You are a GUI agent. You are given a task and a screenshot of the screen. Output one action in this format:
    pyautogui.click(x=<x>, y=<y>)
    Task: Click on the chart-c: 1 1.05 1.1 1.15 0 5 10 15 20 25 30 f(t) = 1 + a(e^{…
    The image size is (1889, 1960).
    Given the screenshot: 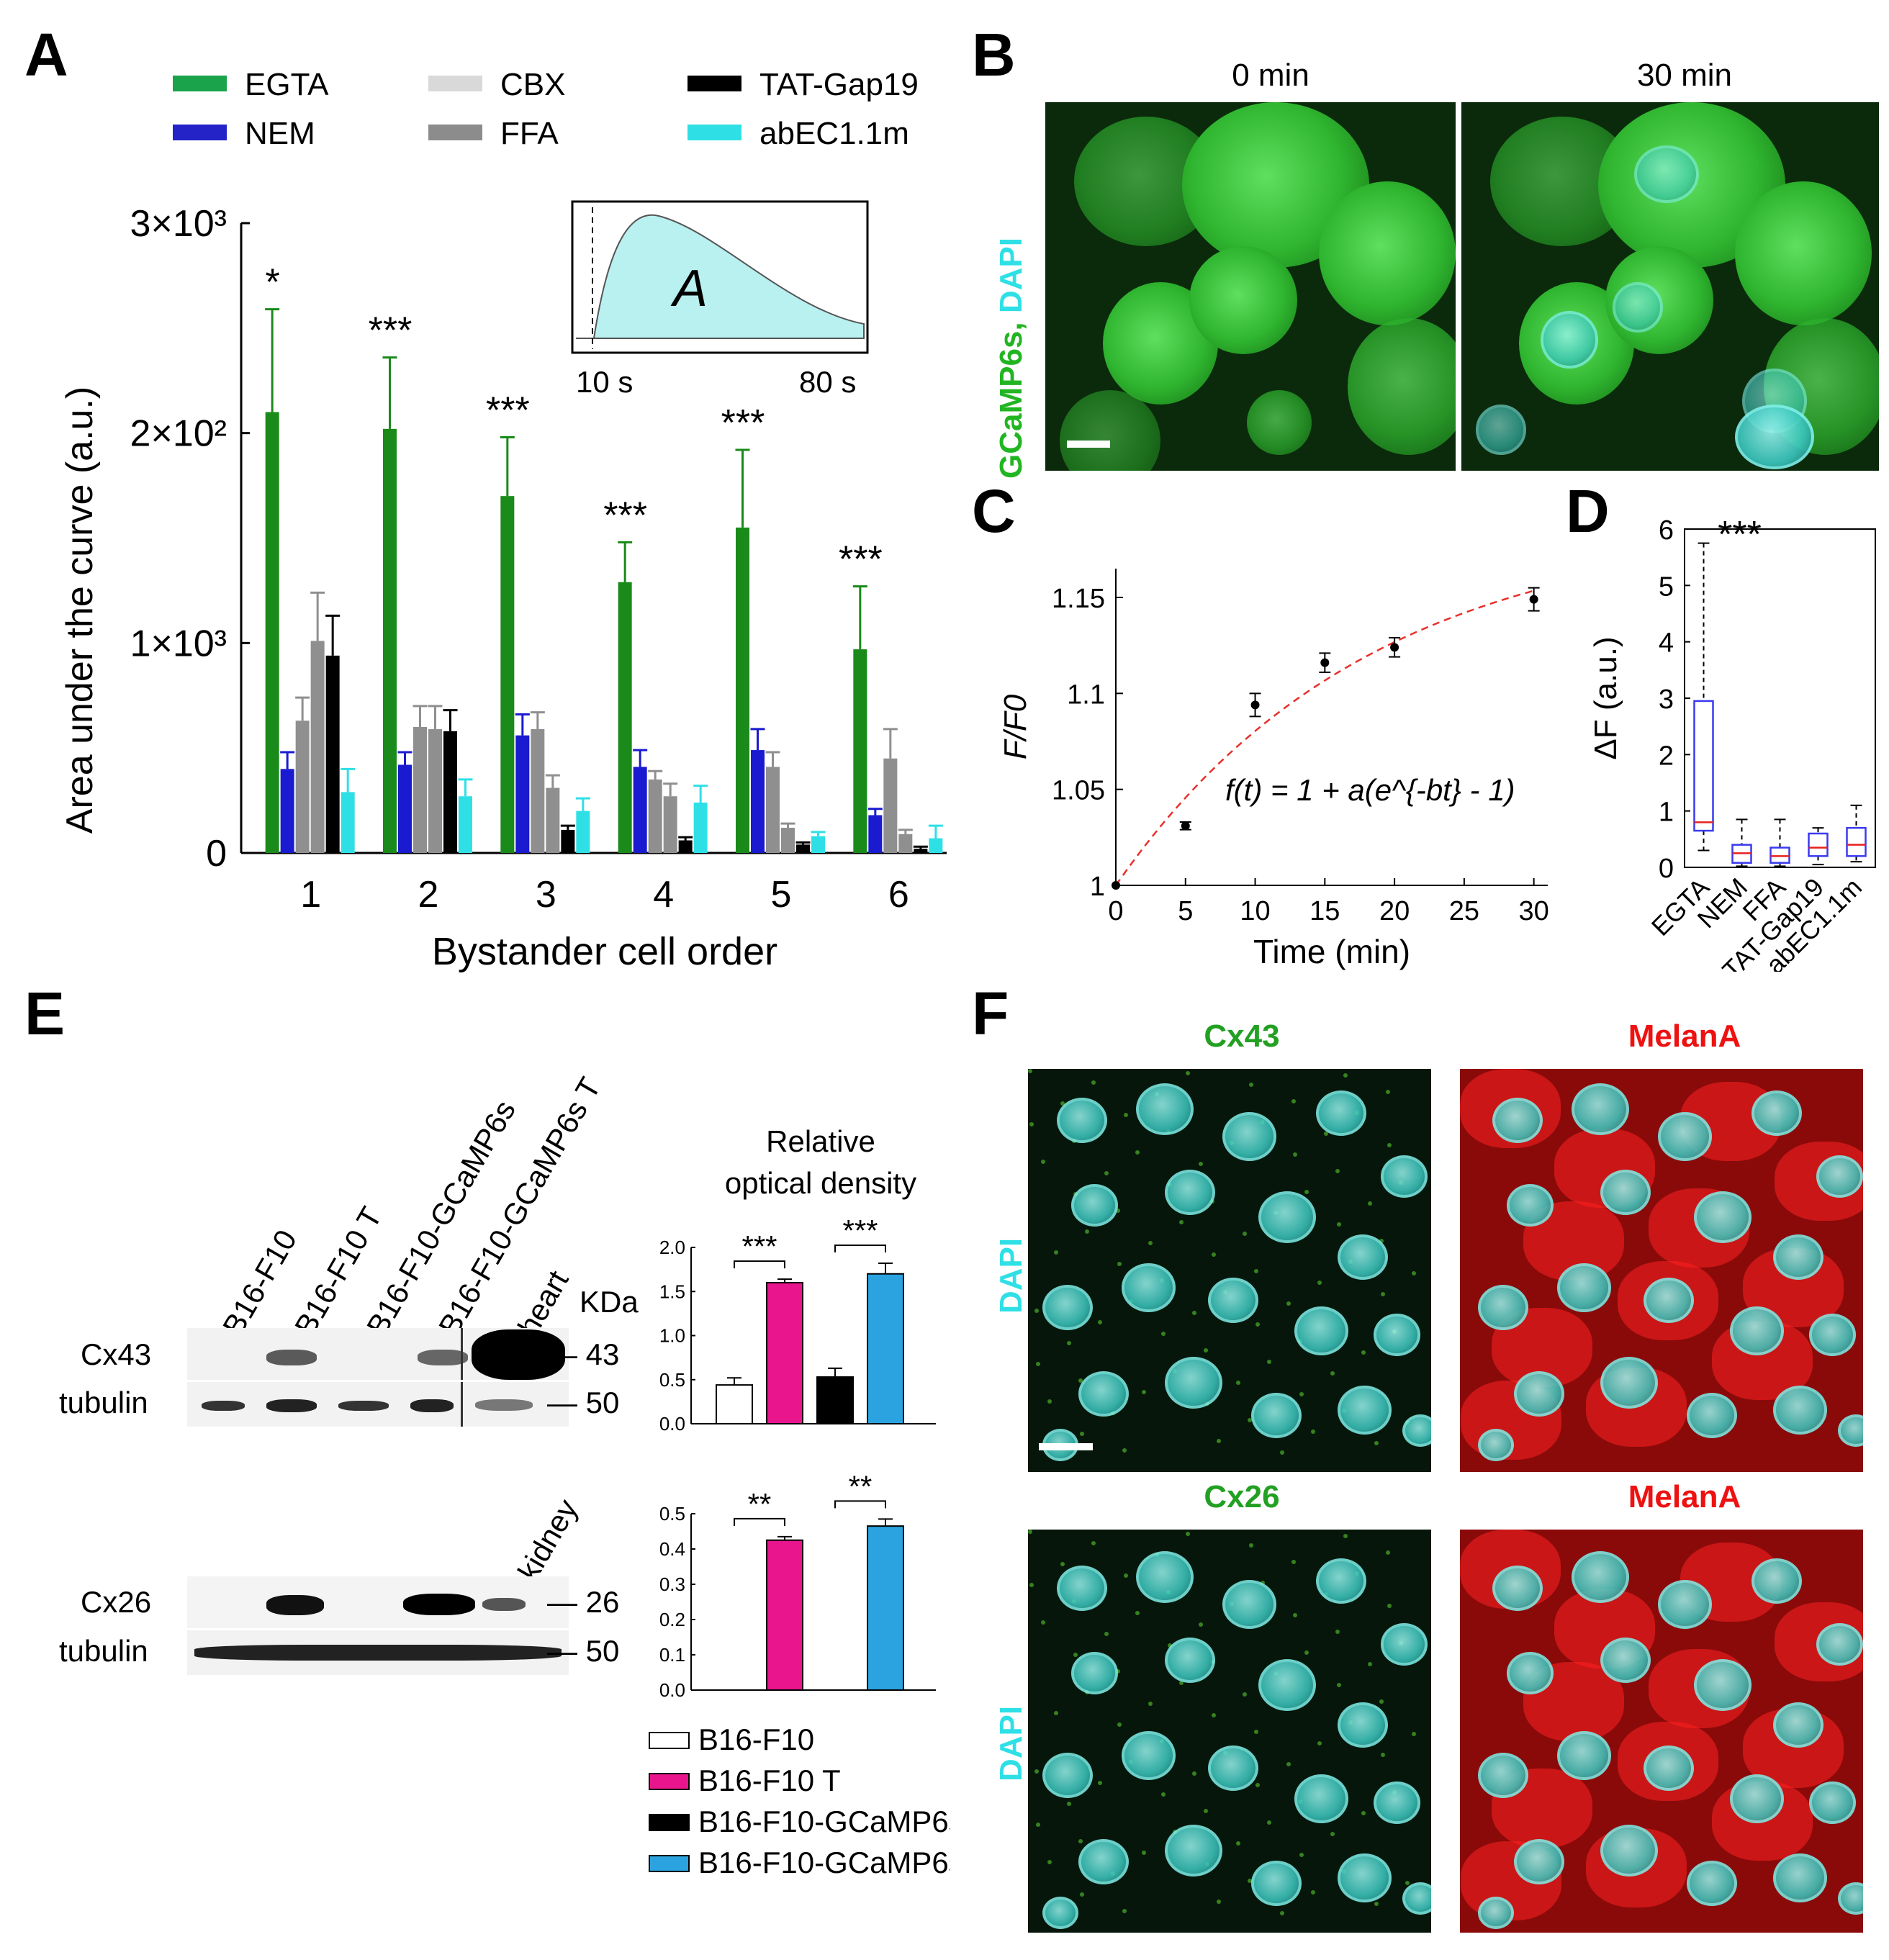 What is the action you would take?
    pyautogui.click(x=1273, y=769)
    